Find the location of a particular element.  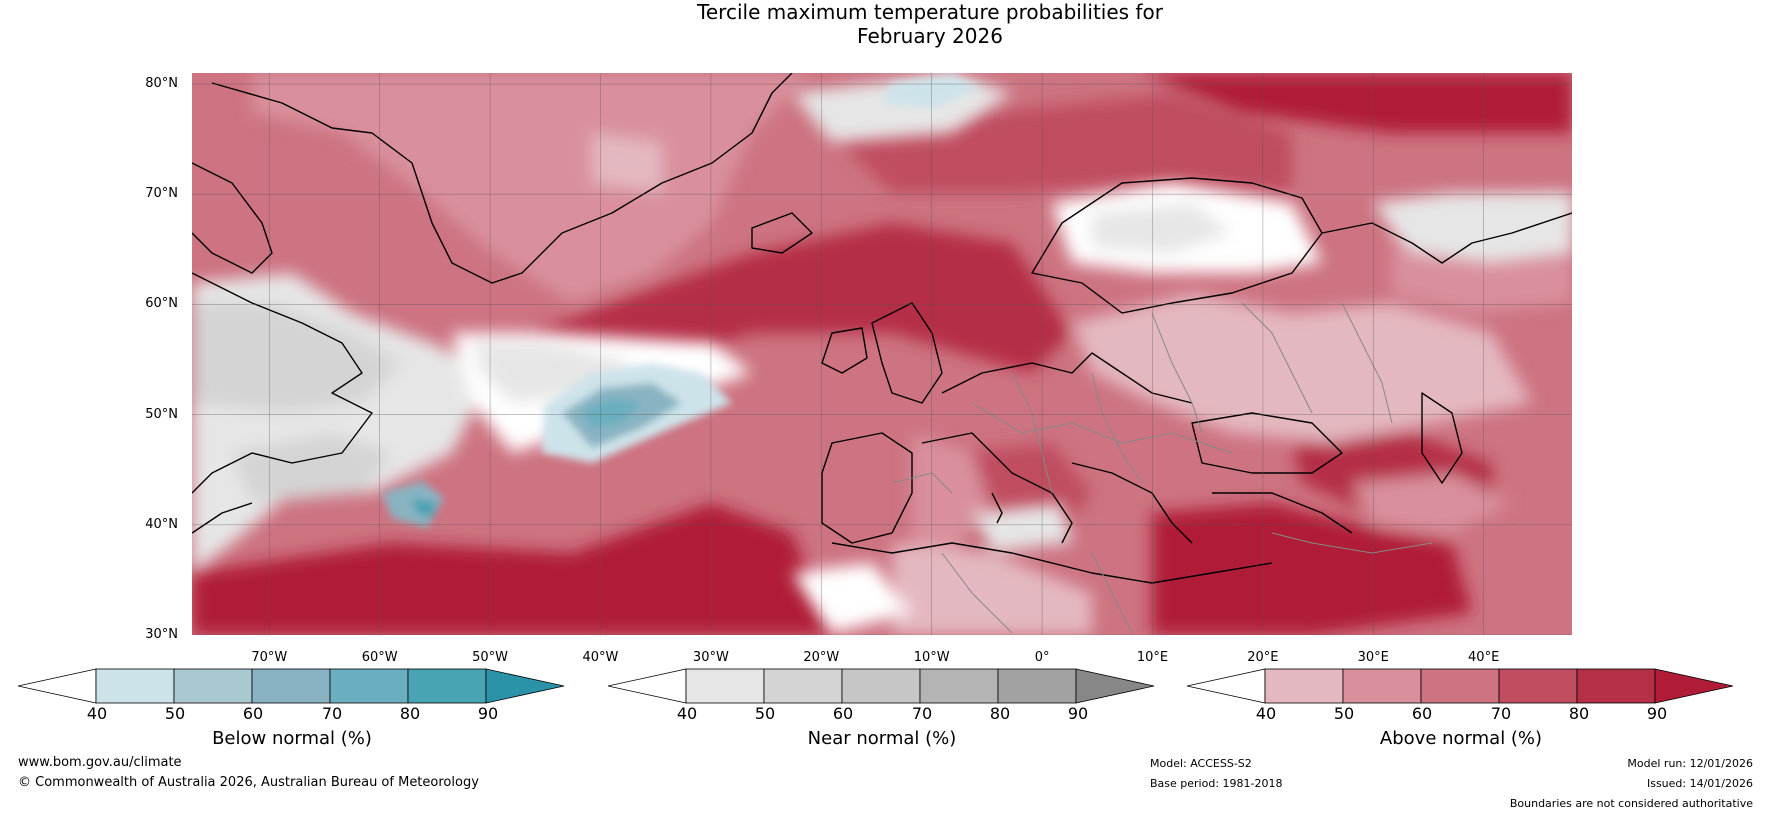

lon-label: 10°W is located at coordinates (931, 657).